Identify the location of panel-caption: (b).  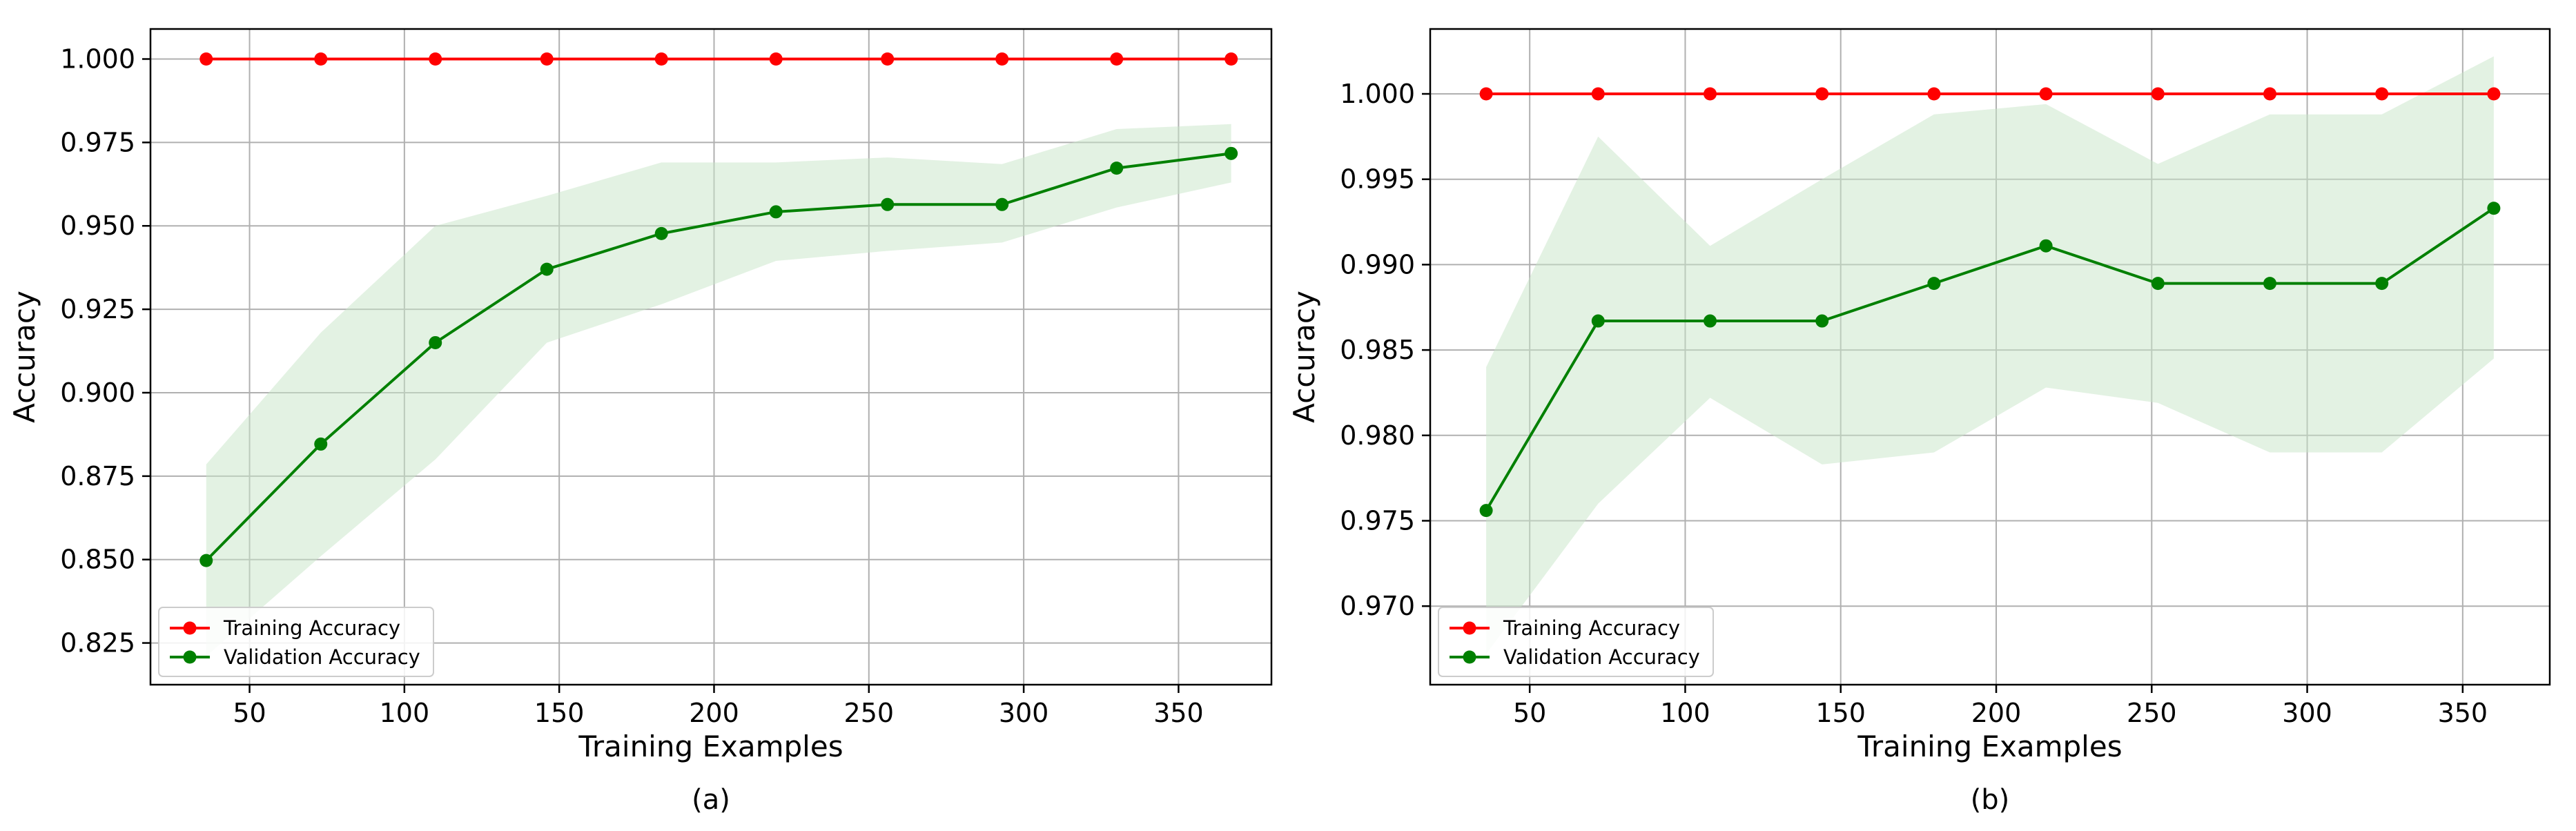
(1990, 800).